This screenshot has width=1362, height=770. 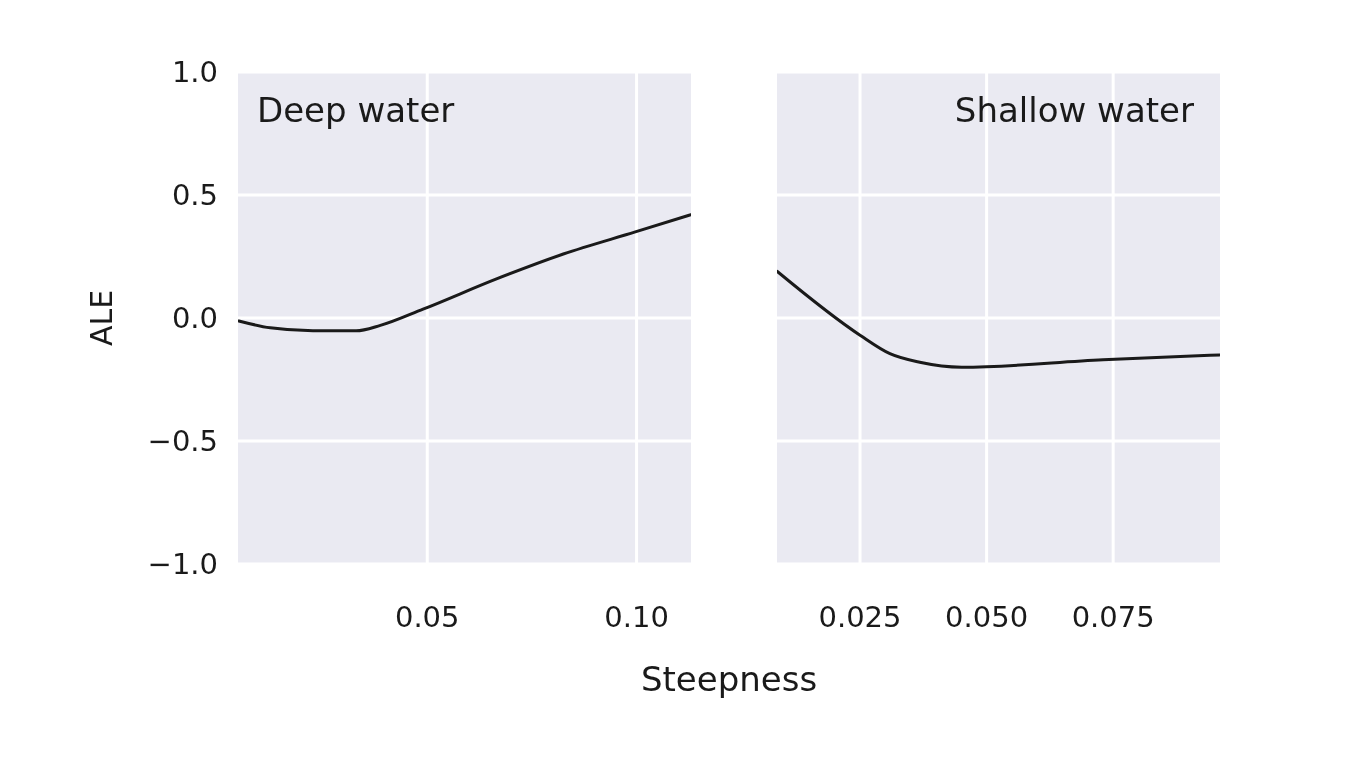 What do you see at coordinates (427, 616) in the screenshot?
I see `x-tick-label: 0.05` at bounding box center [427, 616].